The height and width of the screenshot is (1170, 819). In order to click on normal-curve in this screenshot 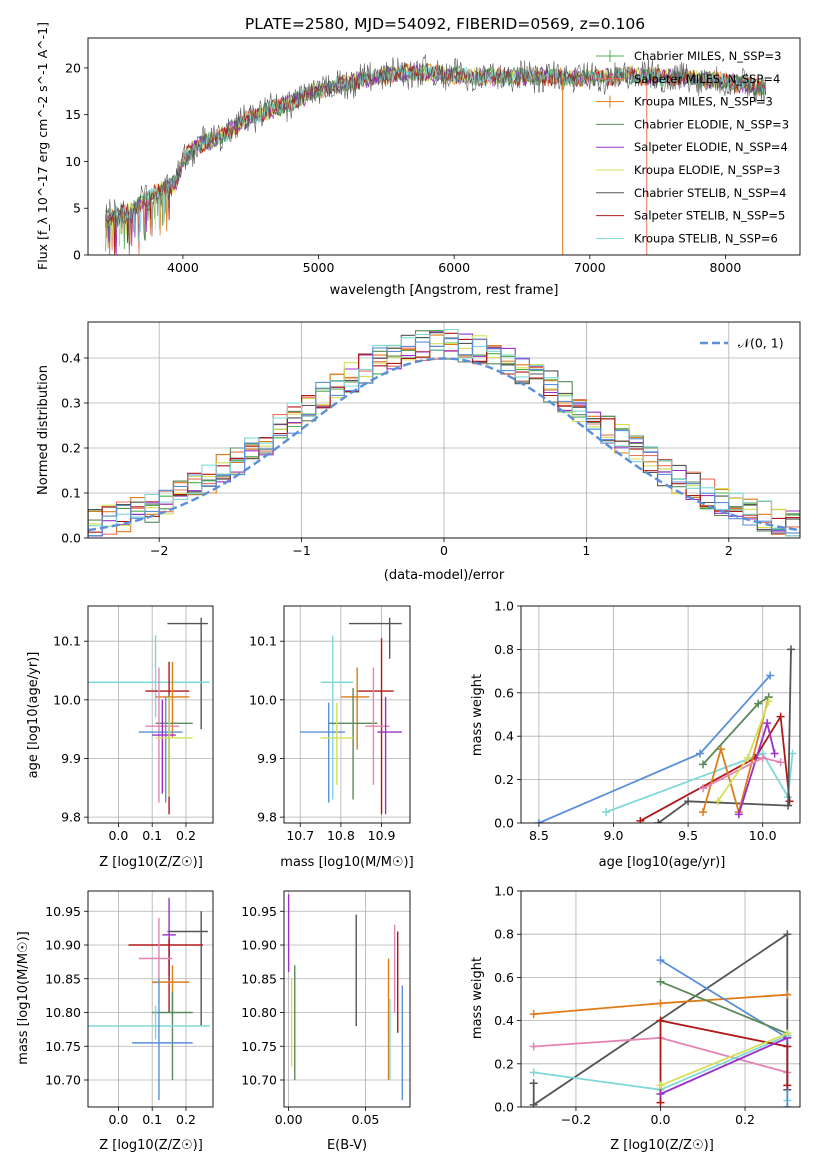, I will do `click(443, 444)`.